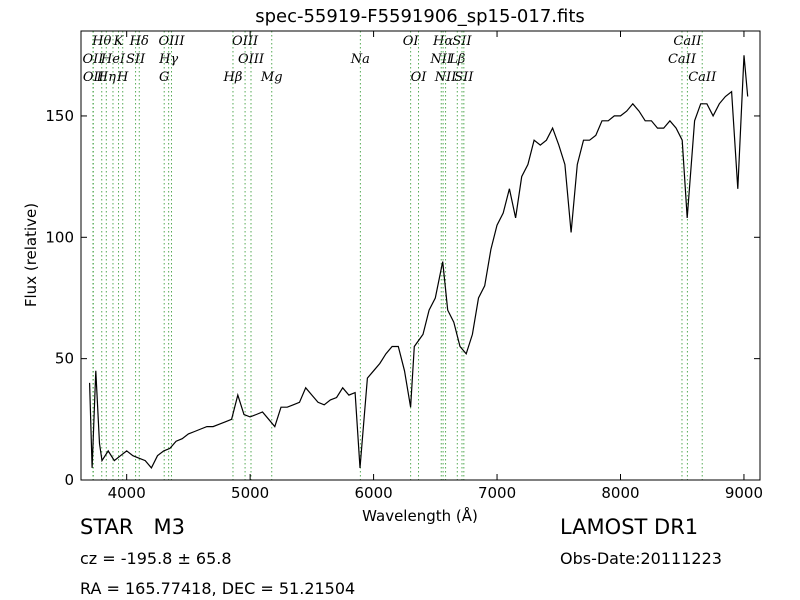 This screenshot has height=600, width=800. Describe the element at coordinates (641, 558) in the screenshot. I see `obs-date: Obs-Date:20111223` at that location.